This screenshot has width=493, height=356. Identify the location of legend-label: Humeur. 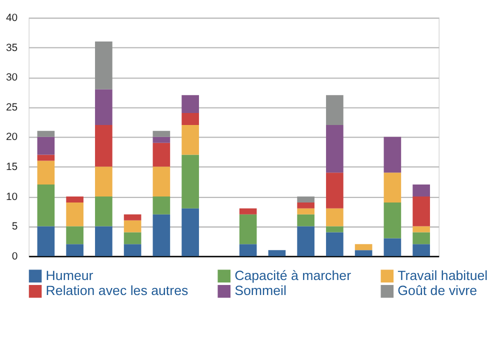
(70, 275).